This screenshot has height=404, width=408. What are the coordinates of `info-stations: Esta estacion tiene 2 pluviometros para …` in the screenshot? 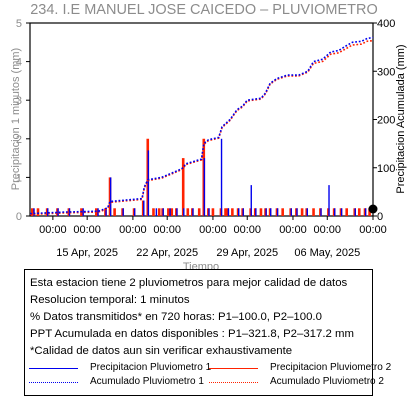 It's located at (189, 283).